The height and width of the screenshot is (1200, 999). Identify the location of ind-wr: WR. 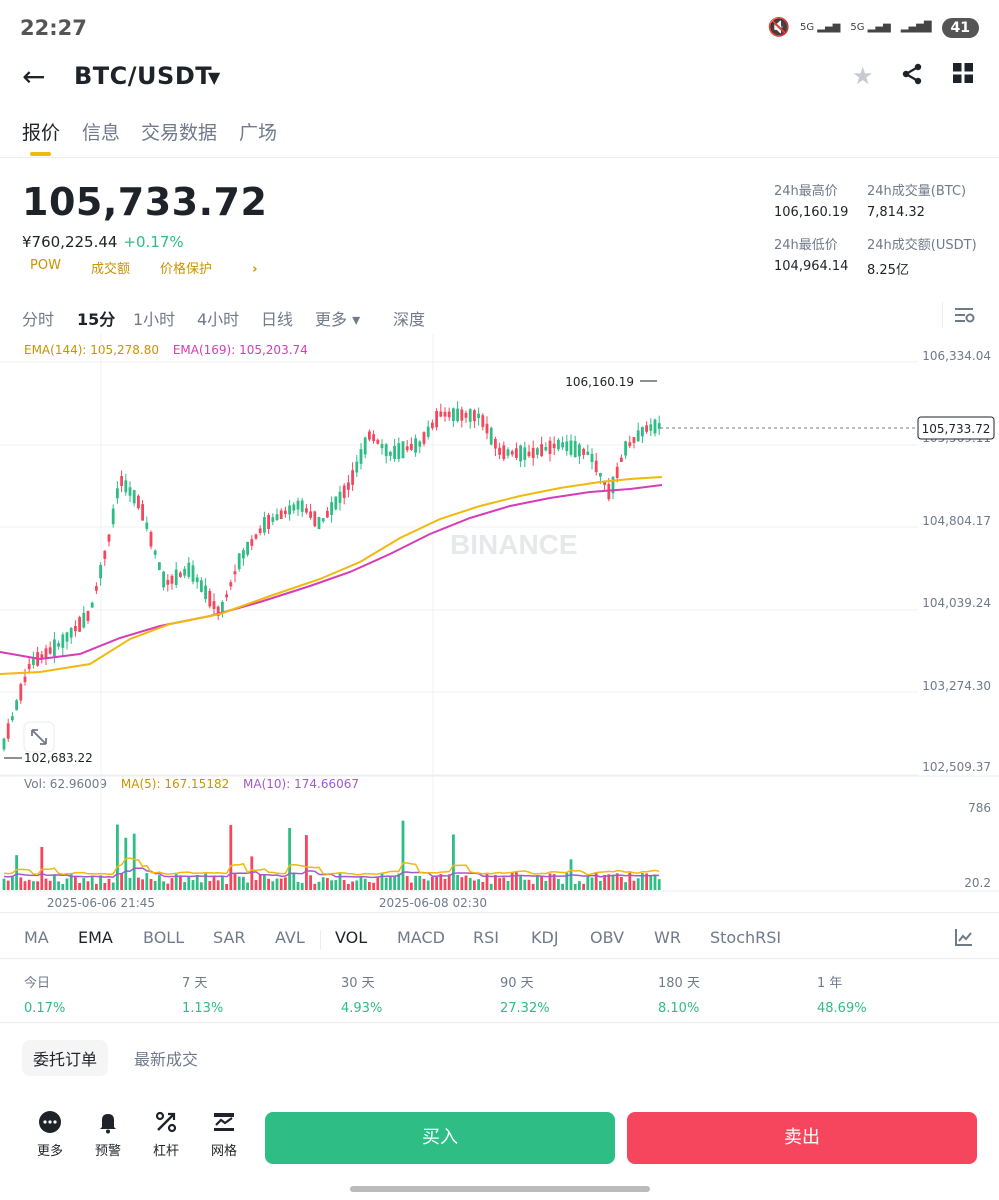
(667, 937).